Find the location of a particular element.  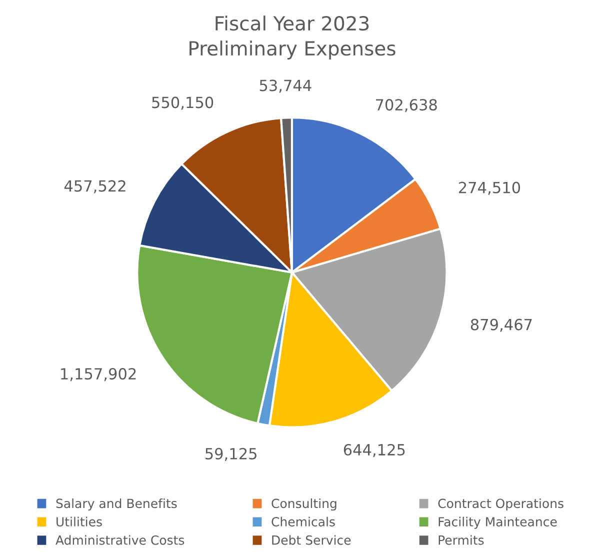

data-label: 53,744 is located at coordinates (286, 86).